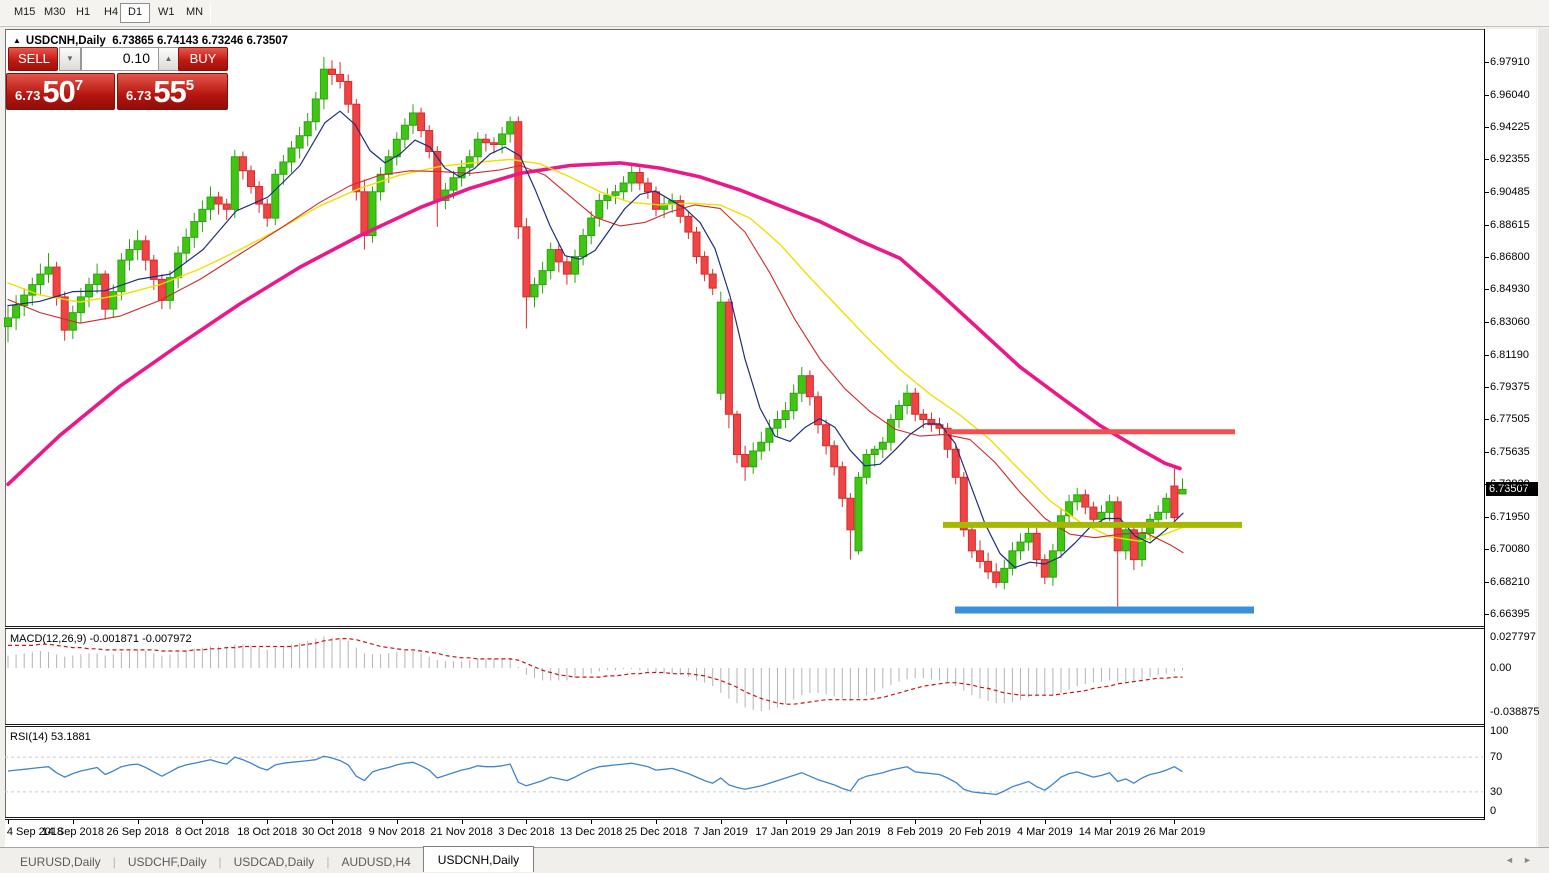 The image size is (1549, 873). Describe the element at coordinates (1510, 516) in the screenshot. I see `price-tick-label: 6.71950` at that location.